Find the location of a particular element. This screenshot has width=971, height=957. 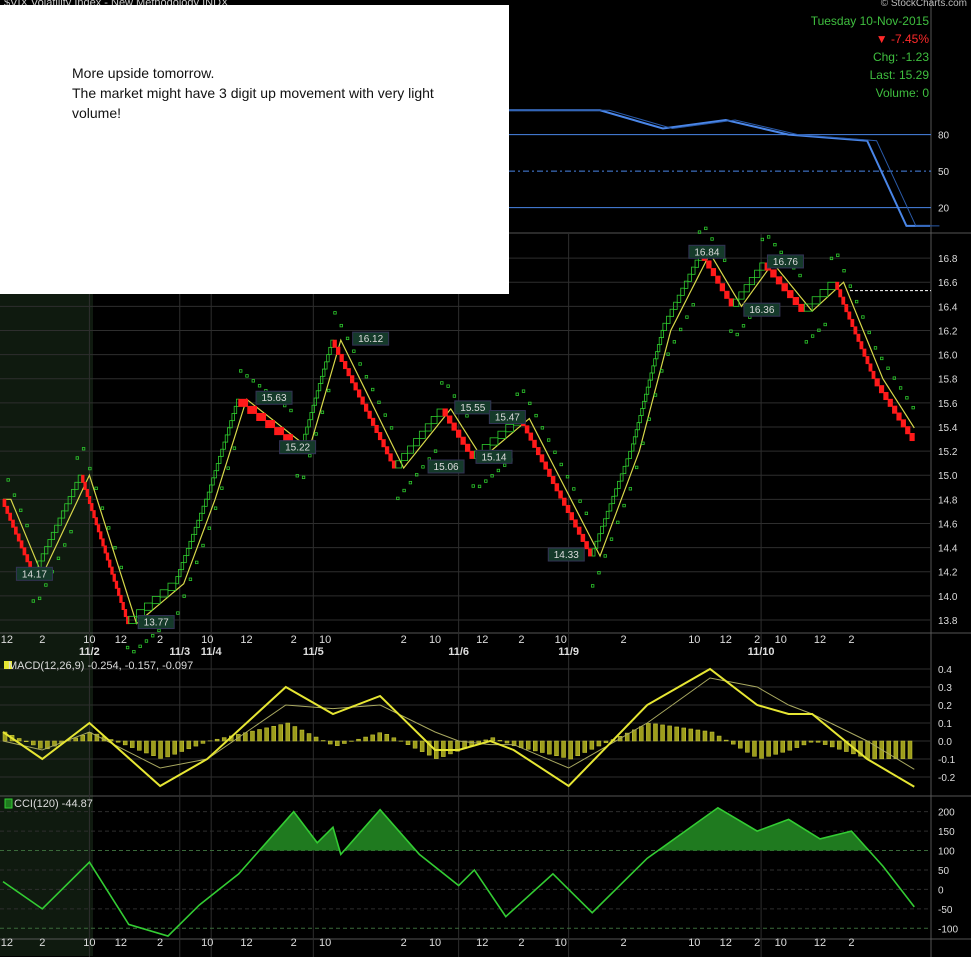

cci-tick-label: 0 is located at coordinates (941, 890).